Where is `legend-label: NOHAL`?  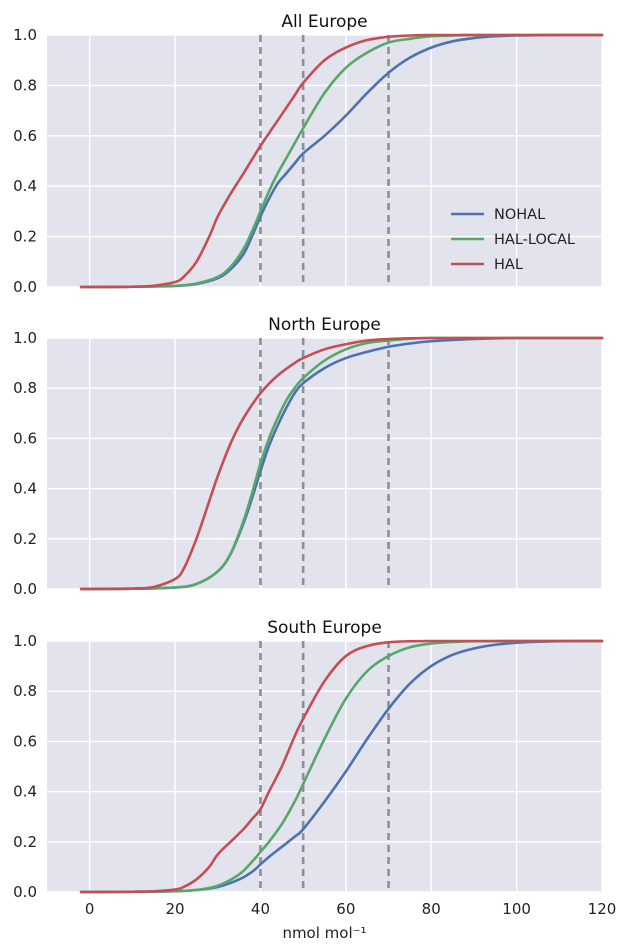 legend-label: NOHAL is located at coordinates (519, 215).